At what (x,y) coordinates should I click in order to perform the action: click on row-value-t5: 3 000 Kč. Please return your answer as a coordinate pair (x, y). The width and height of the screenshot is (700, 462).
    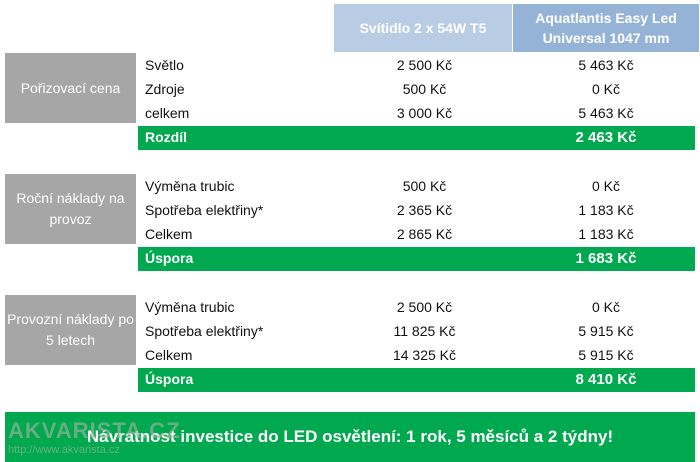
    Looking at the image, I should click on (424, 113).